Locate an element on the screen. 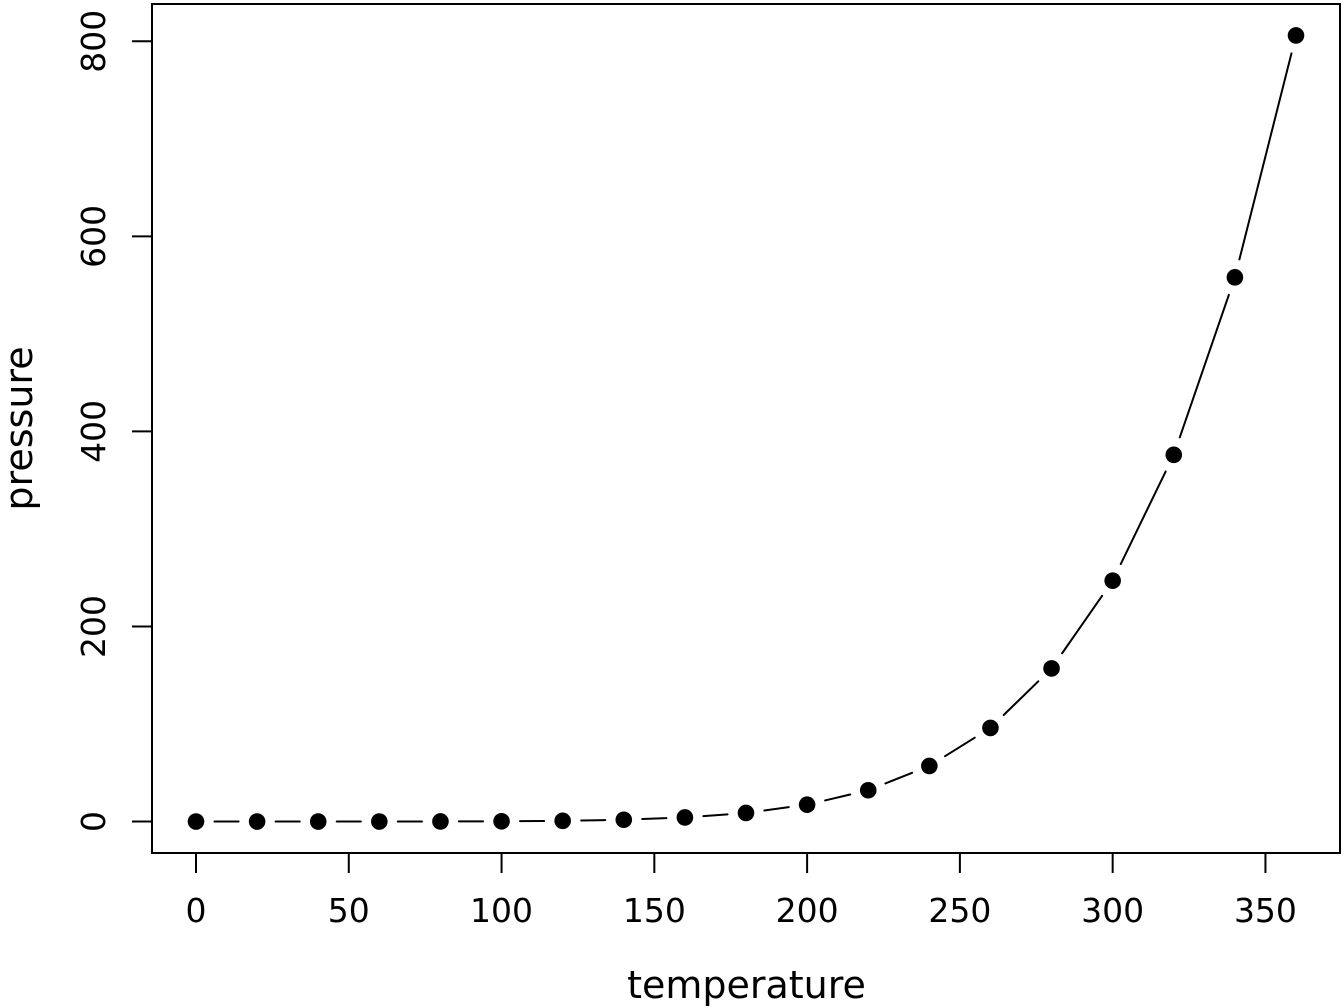 This screenshot has width=1344, height=1008. y-tick-label: 400 is located at coordinates (93, 431).